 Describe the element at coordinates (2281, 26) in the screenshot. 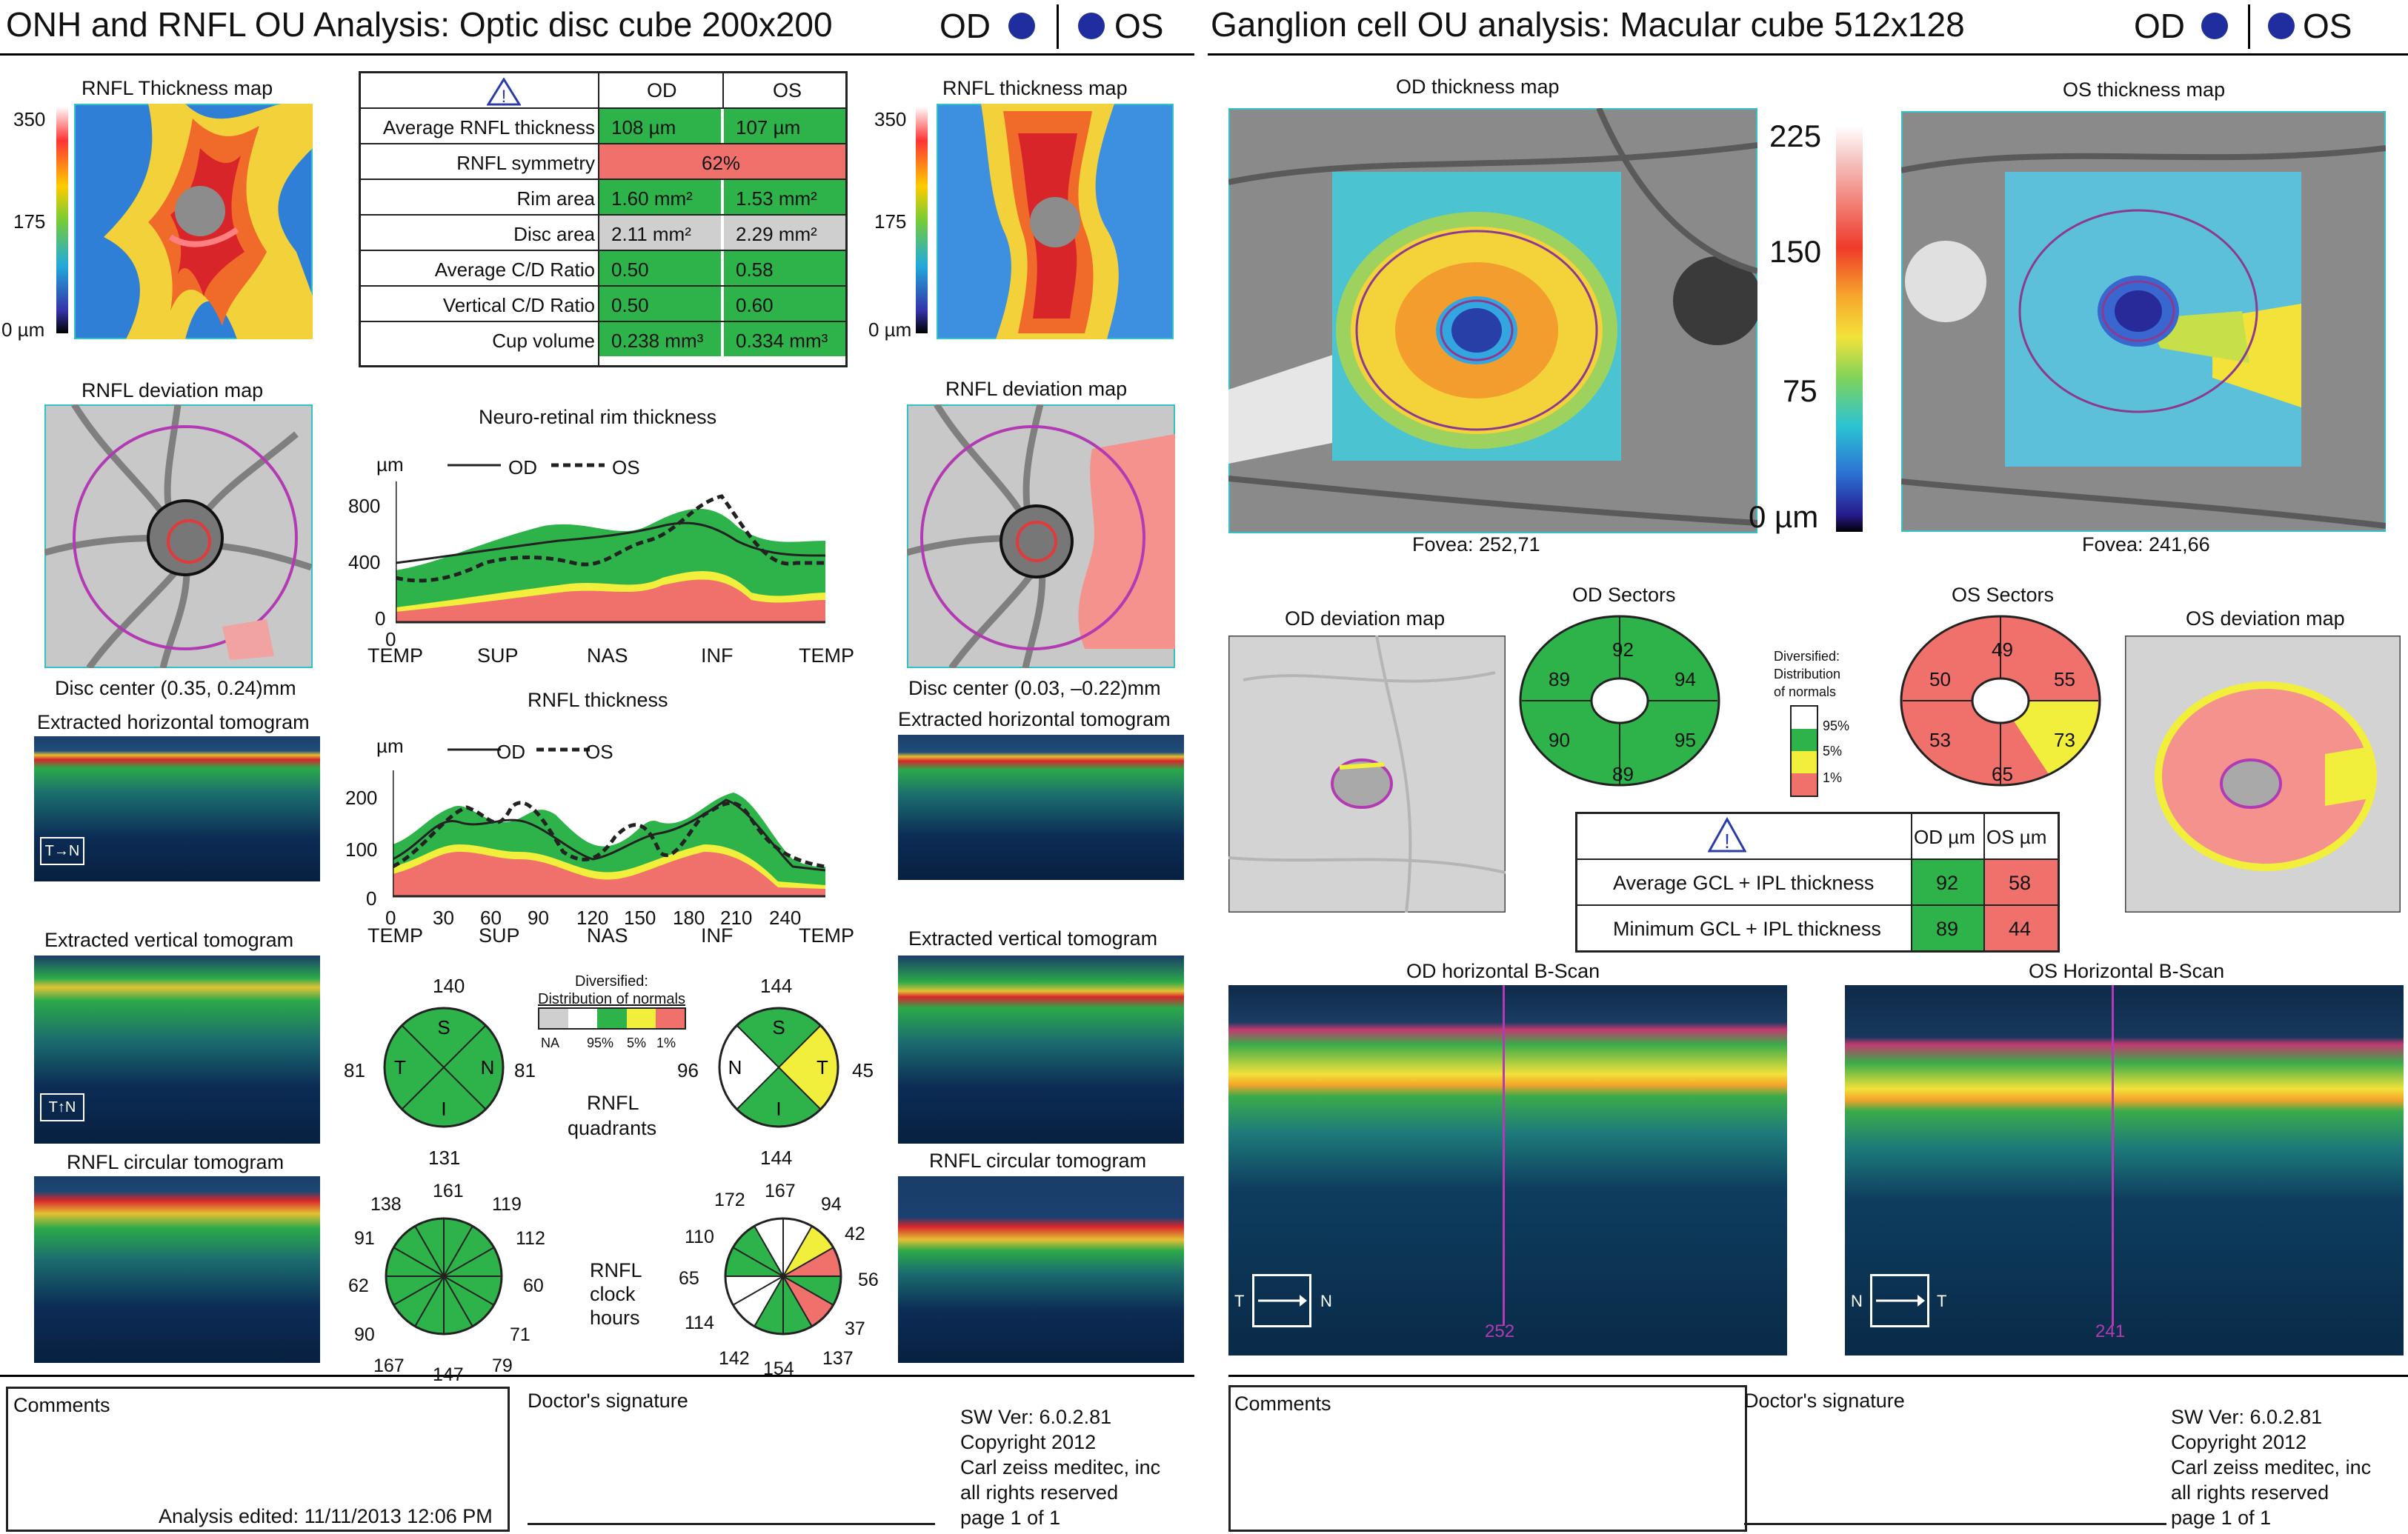

I see `os-eye-icon-right` at that location.